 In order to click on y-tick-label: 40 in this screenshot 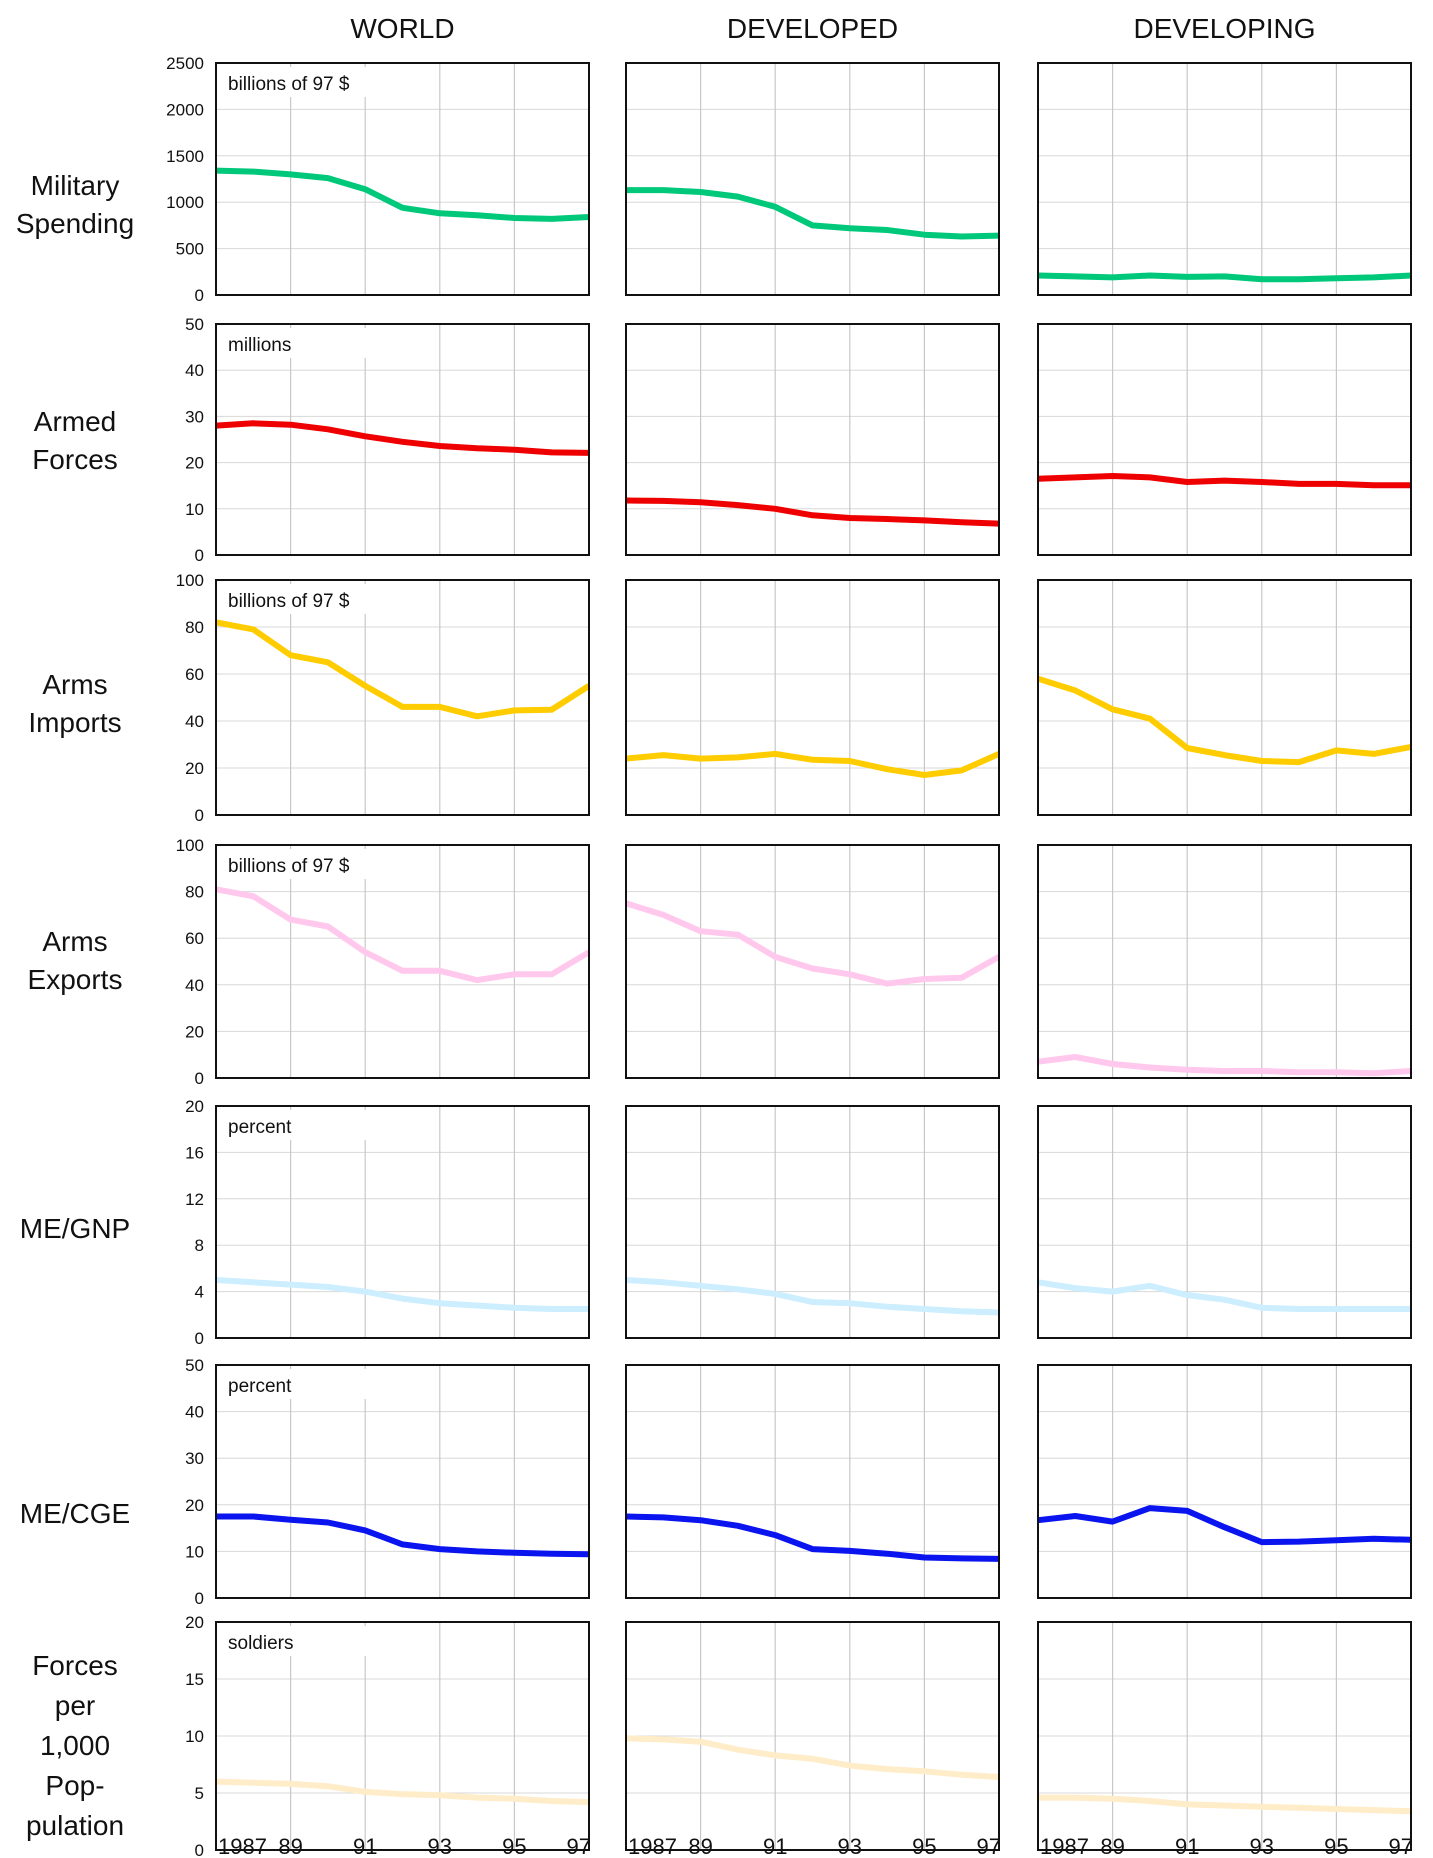, I will do `click(194, 370)`.